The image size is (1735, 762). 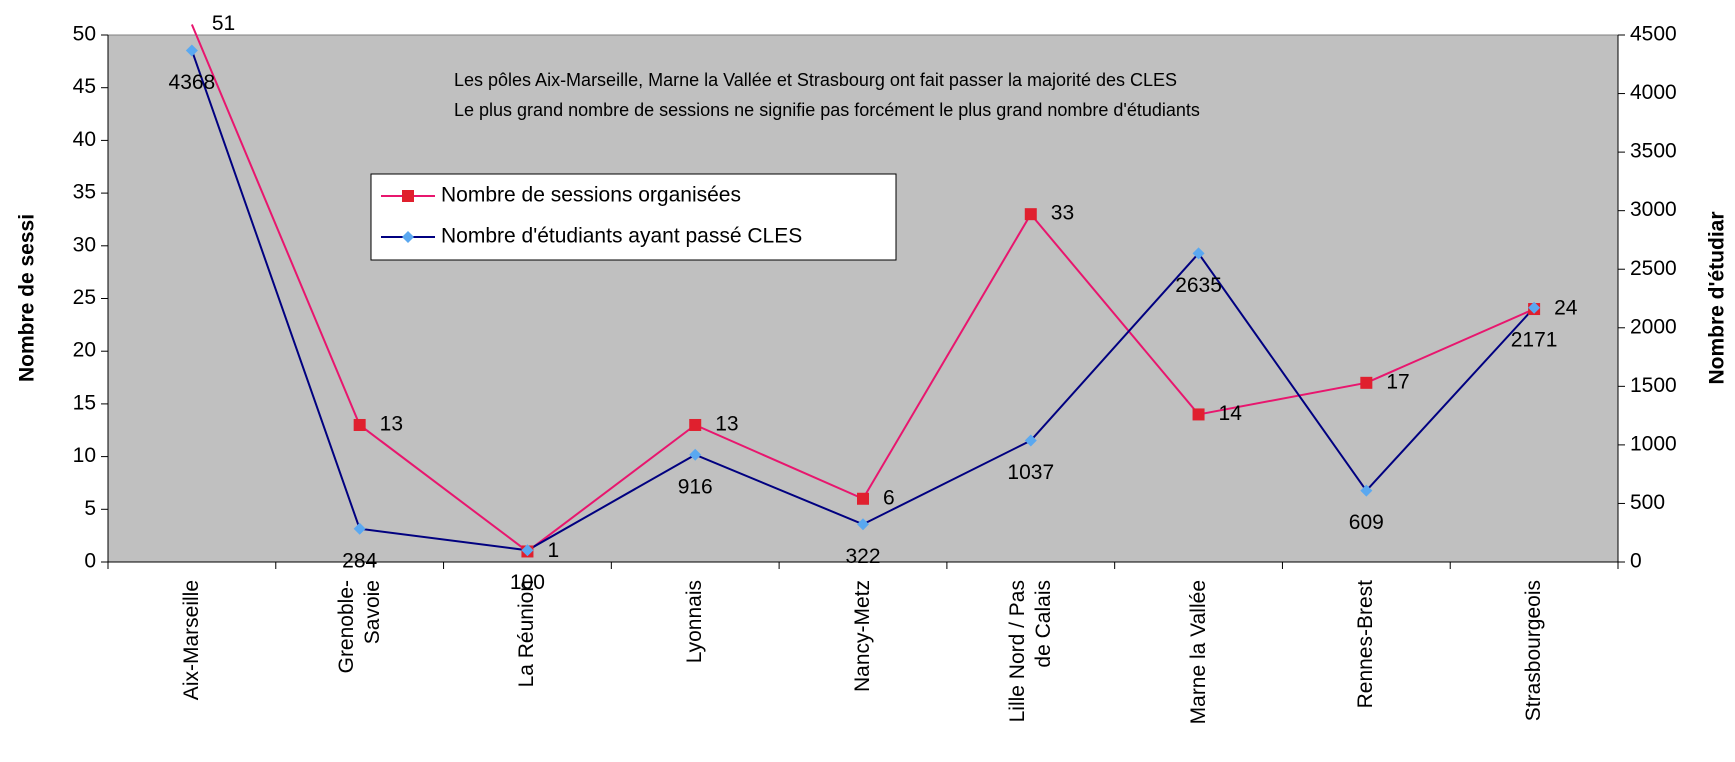 What do you see at coordinates (1636, 561) in the screenshot?
I see `y2-tick-label: 0` at bounding box center [1636, 561].